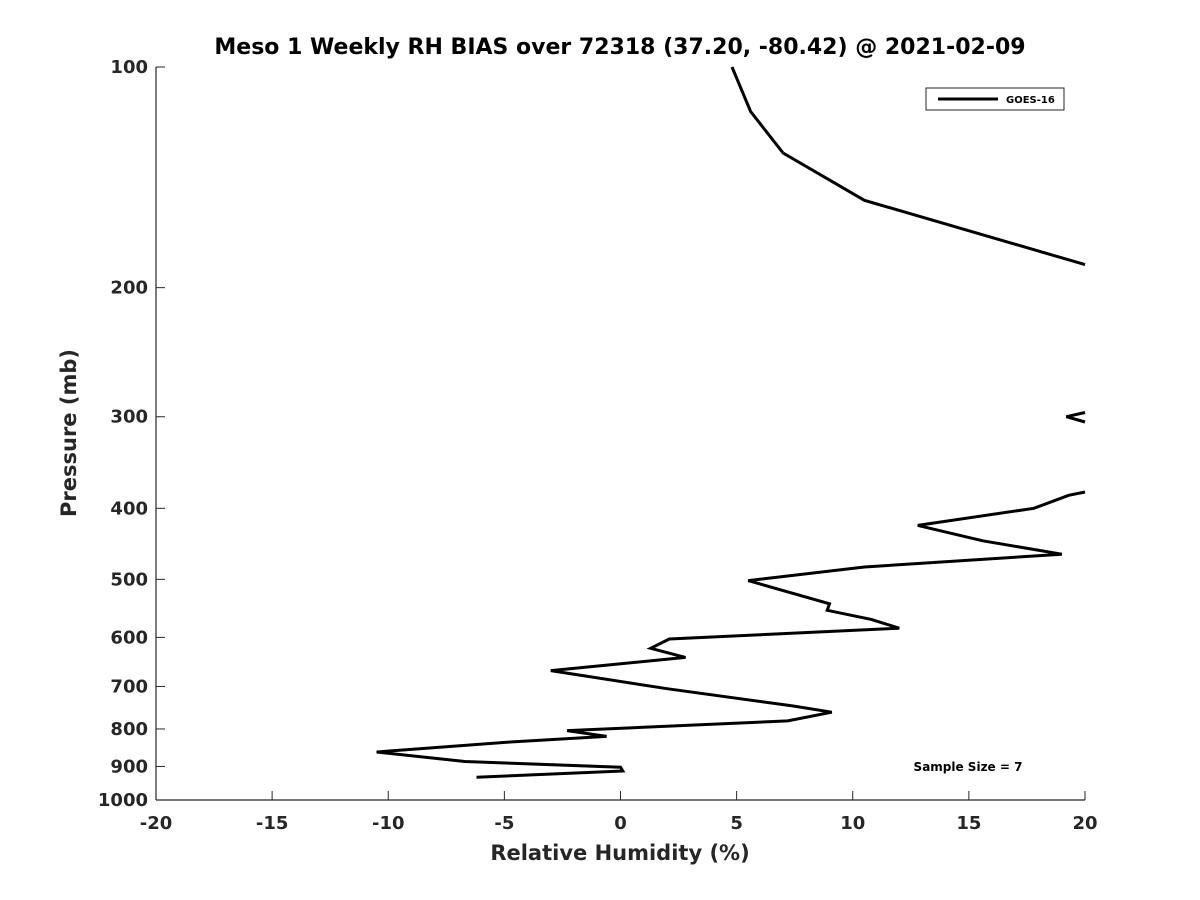 The image size is (1200, 900). What do you see at coordinates (968, 823) in the screenshot?
I see `x-tick-label: 15` at bounding box center [968, 823].